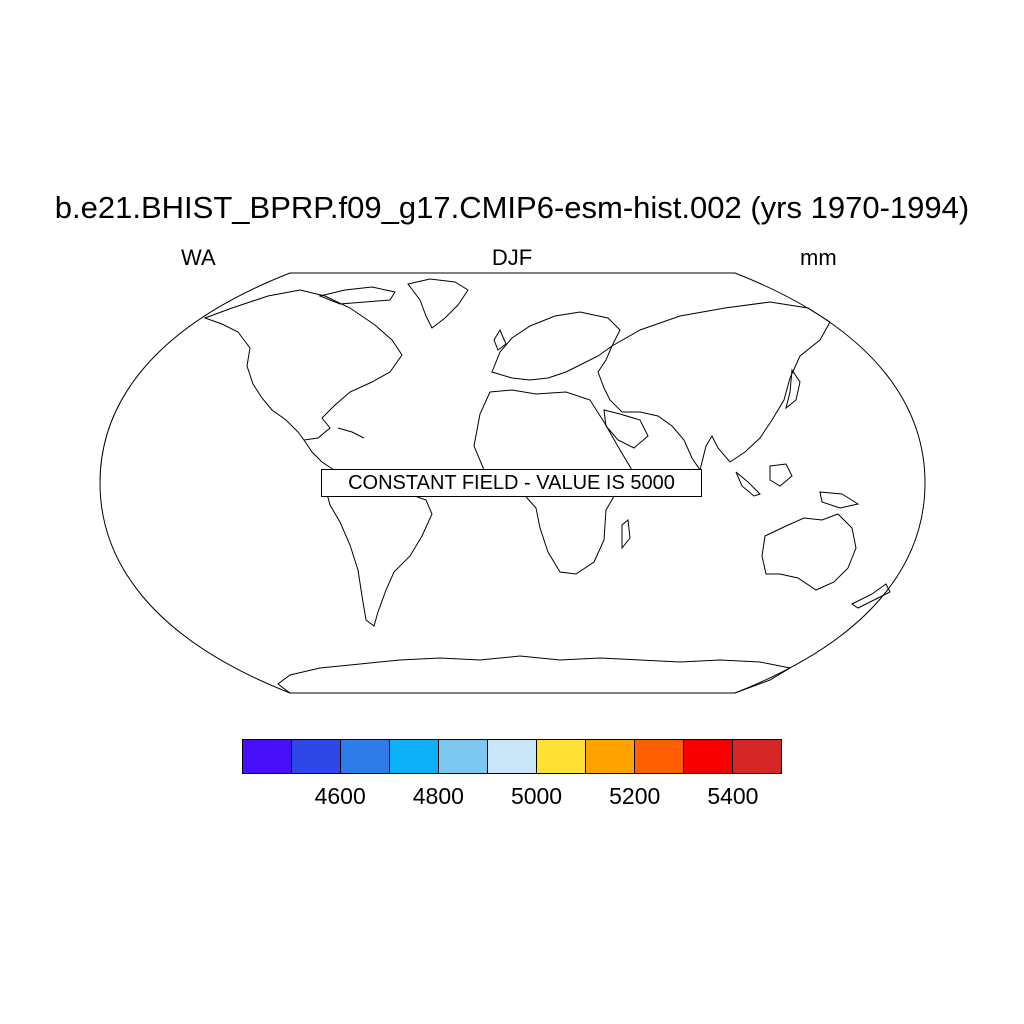  What do you see at coordinates (438, 796) in the screenshot?
I see `colorbar-tick-label: 4800` at bounding box center [438, 796].